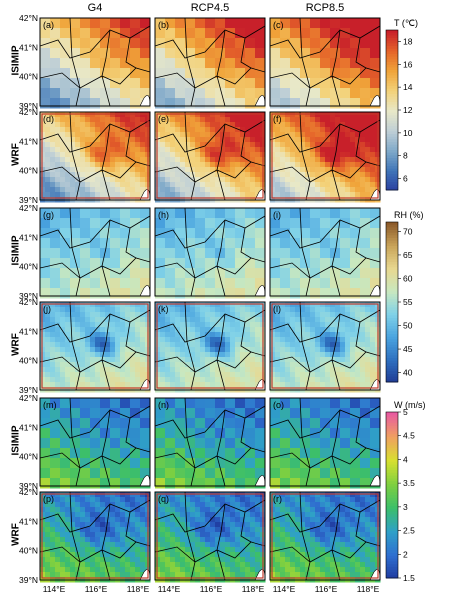 This screenshot has width=459, height=600. Describe the element at coordinates (408, 231) in the screenshot. I see `colorbar-tick-label: 70` at that location.